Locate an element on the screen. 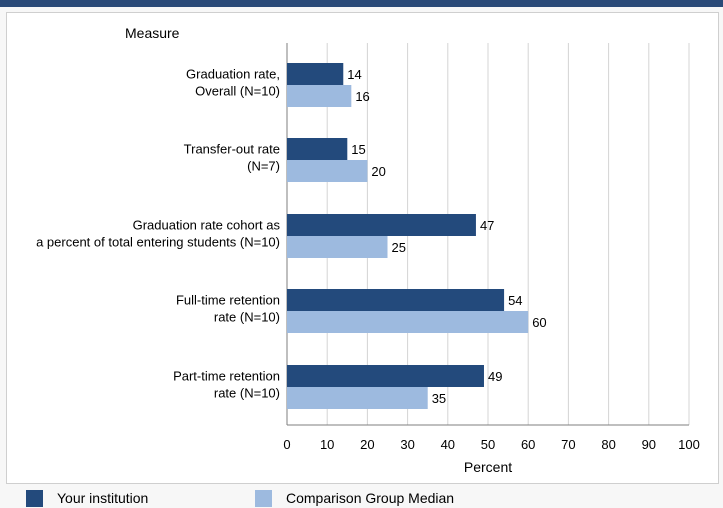 The image size is (723, 508). category-label: Full-time retention is located at coordinates (228, 300).